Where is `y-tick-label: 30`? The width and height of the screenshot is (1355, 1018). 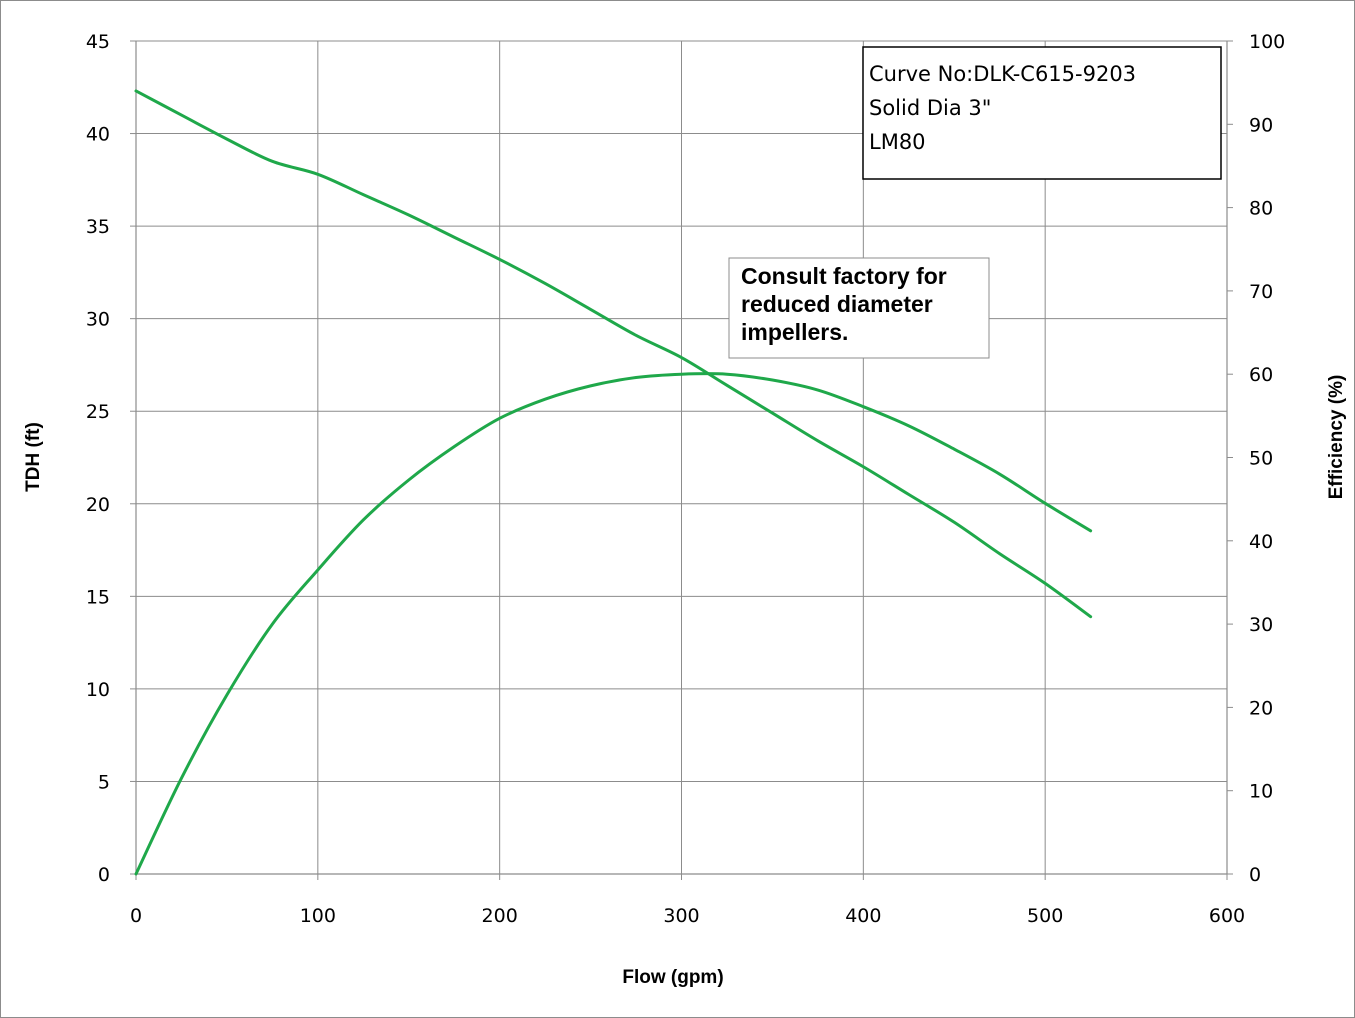 y-tick-label: 30 is located at coordinates (98, 320).